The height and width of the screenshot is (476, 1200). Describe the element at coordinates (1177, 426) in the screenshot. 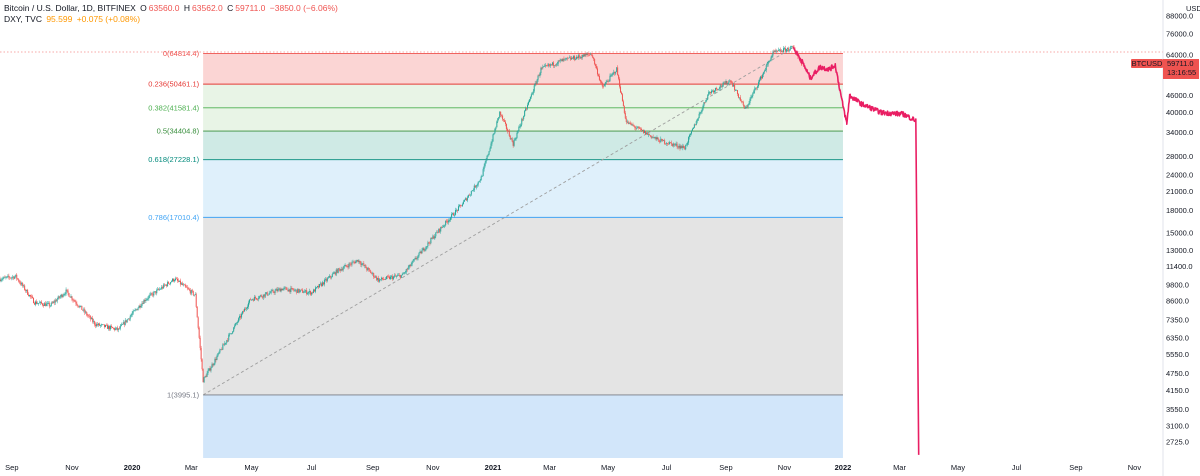

I see `price-axis-tick-label: 3100.0` at that location.